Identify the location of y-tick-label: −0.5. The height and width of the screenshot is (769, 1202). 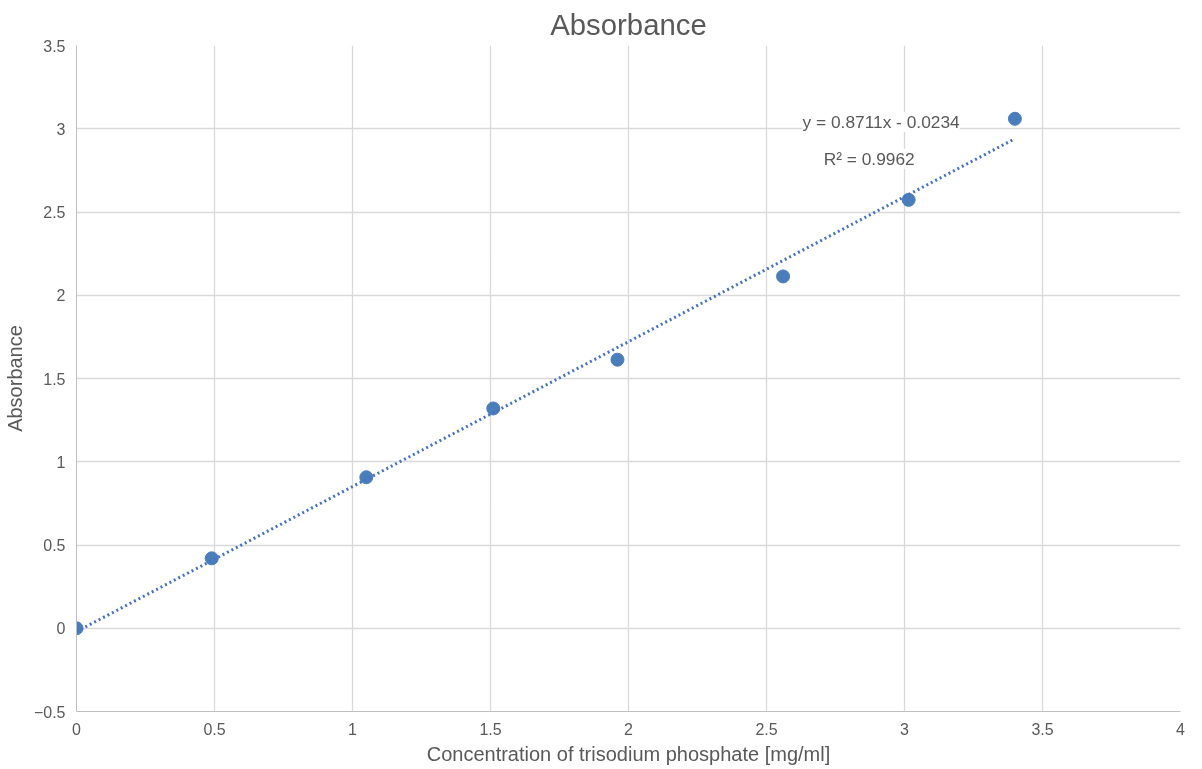
(49, 712).